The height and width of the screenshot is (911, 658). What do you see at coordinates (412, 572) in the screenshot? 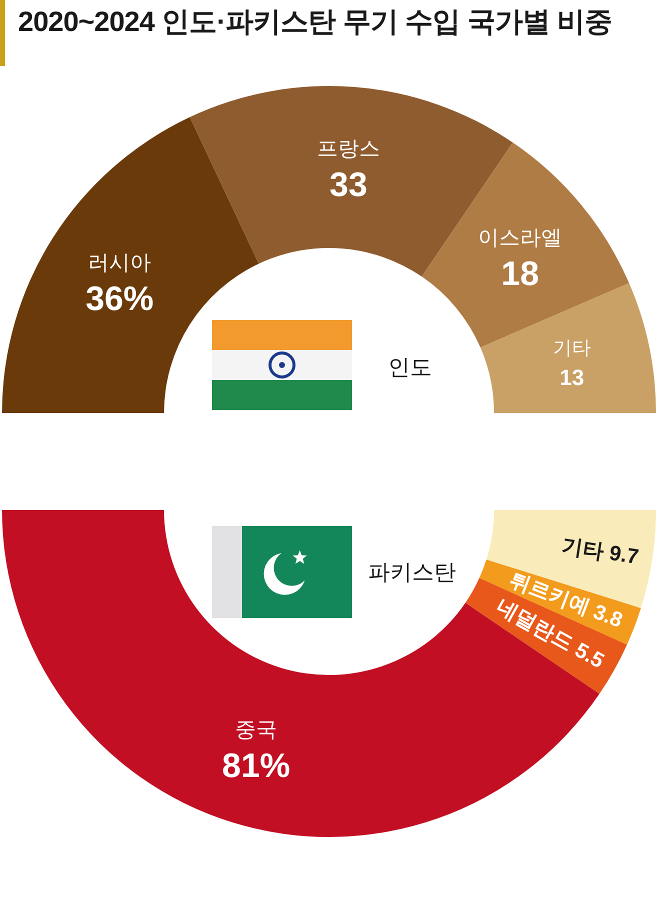
I see `text: 파키스탄` at bounding box center [412, 572].